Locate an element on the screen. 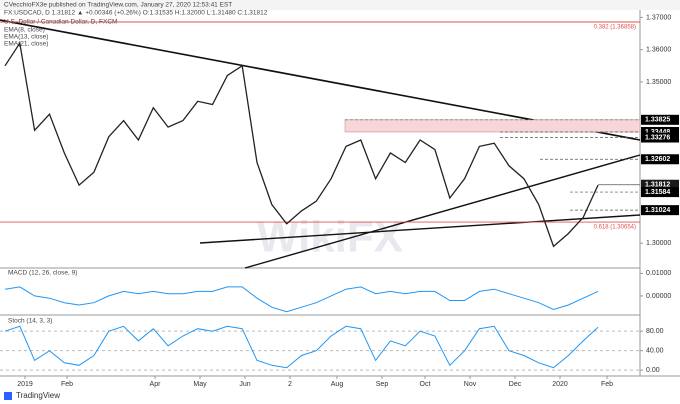  indicator: EMA(8, close) is located at coordinates (24, 30).